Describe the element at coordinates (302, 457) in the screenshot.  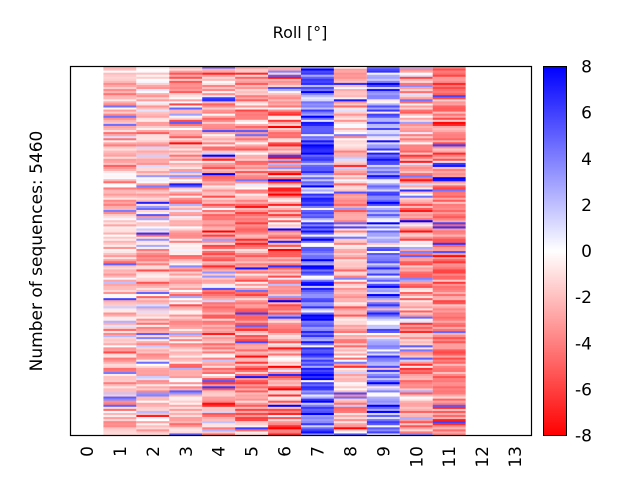
I see `x-tick-labels: 0 1 2 3 4 5 6 7 8 9 10 11 12 13` at that location.